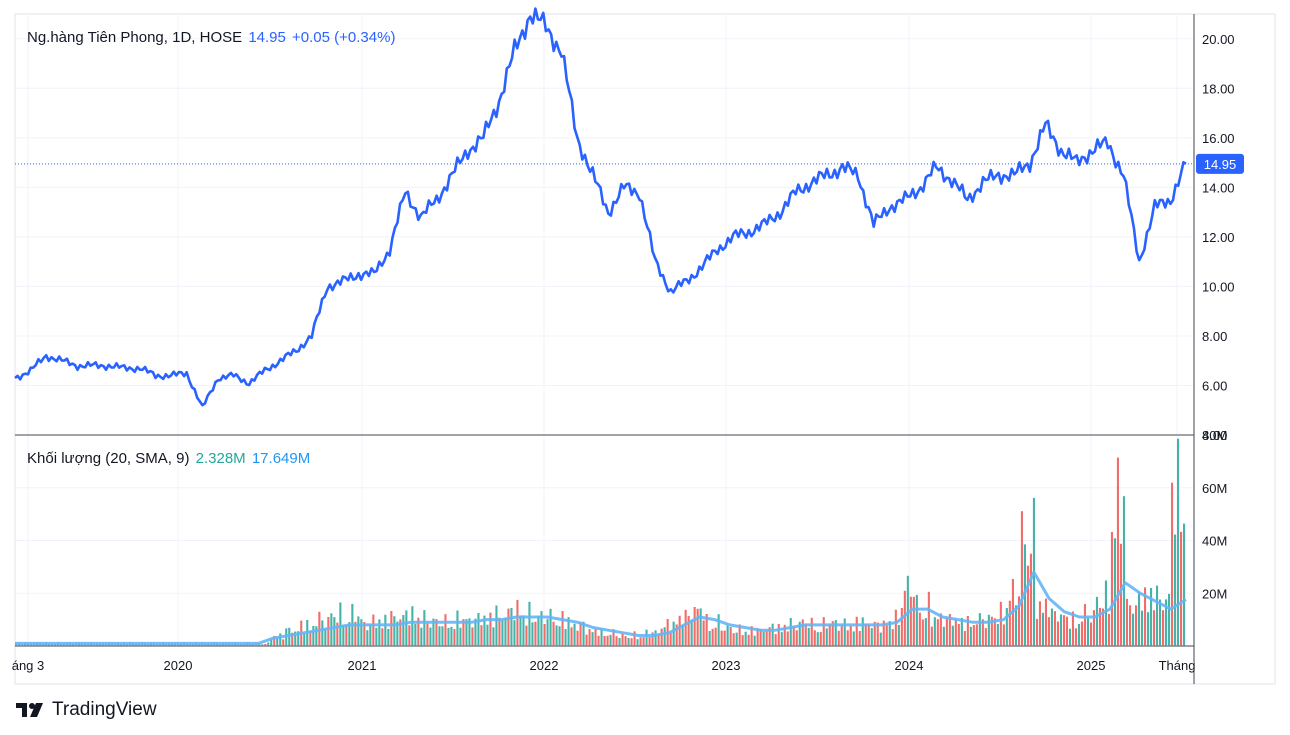 Image resolution: width=1290 pixels, height=735 pixels. I want to click on volume-title: Khối lượng (20, SMA, 9), so click(108, 458).